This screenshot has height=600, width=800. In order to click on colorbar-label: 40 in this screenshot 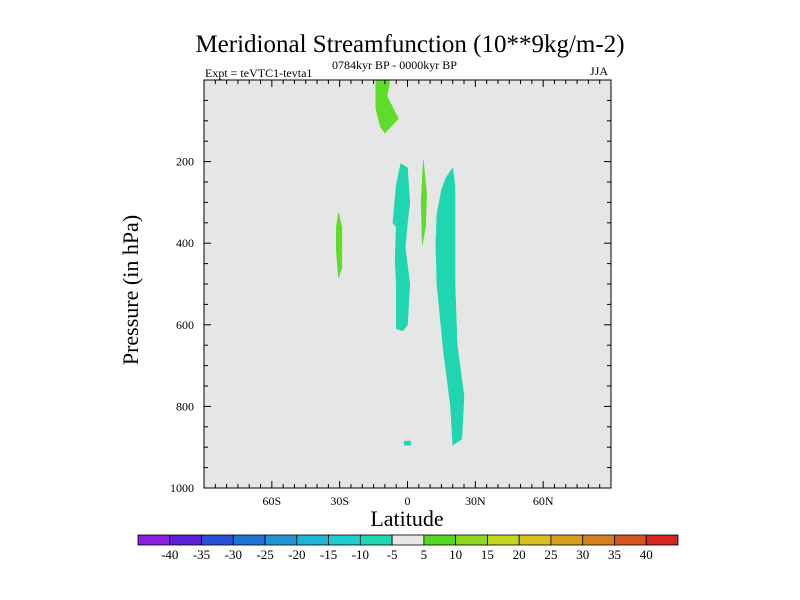, I will do `click(646, 554)`.